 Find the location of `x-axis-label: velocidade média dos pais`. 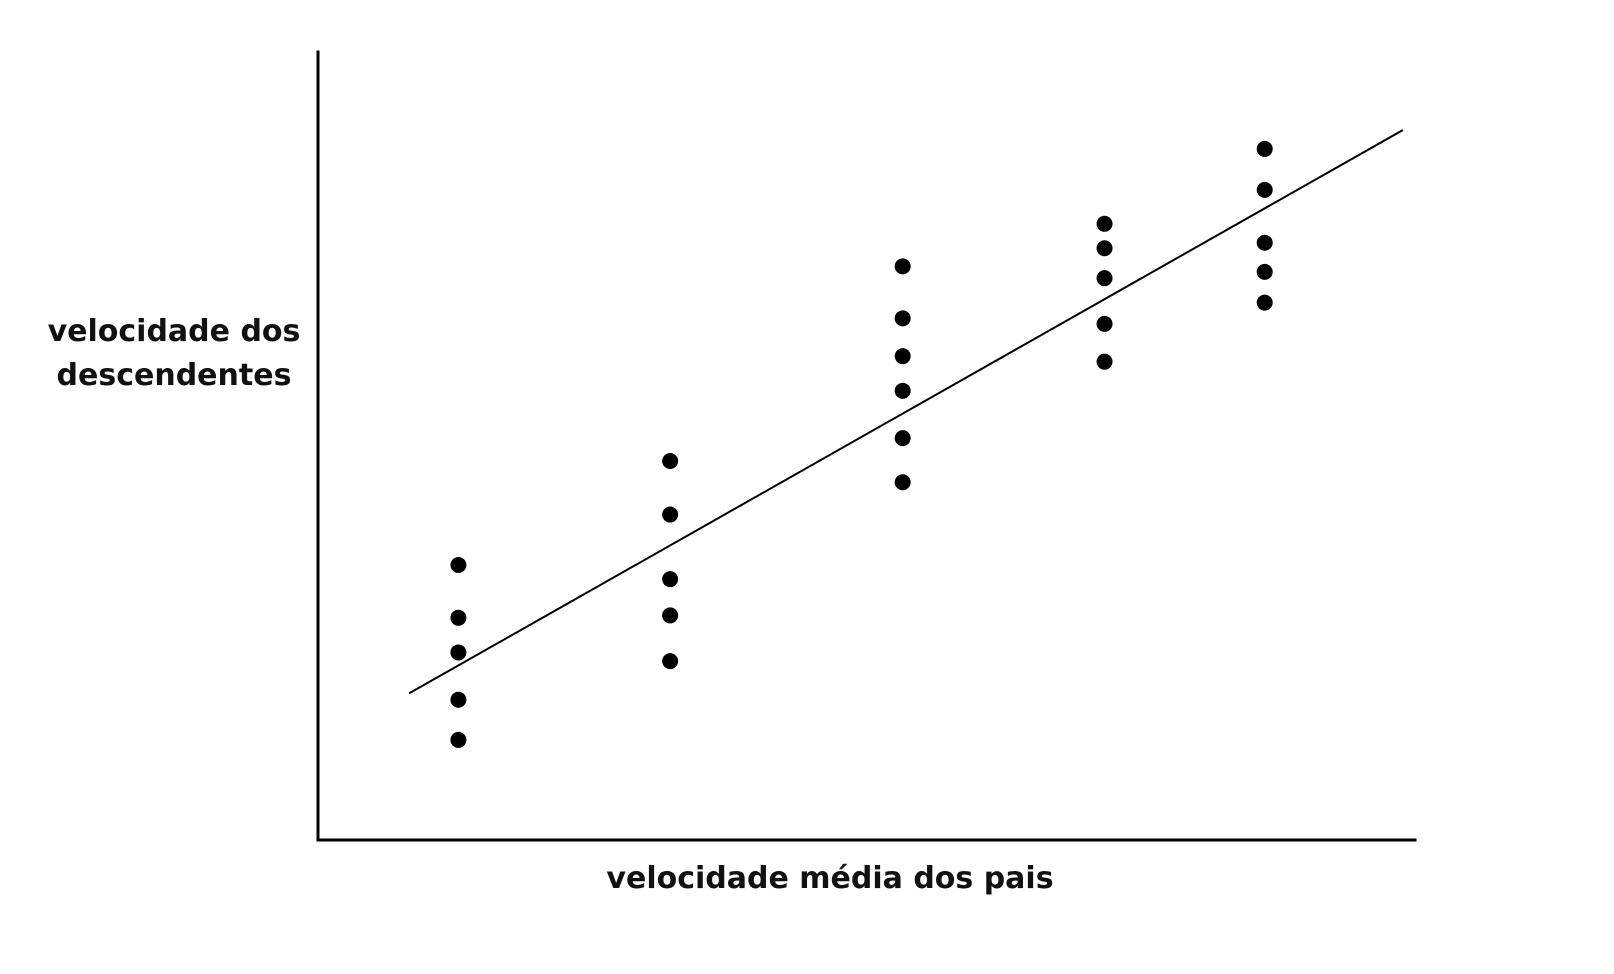

x-axis-label: velocidade média dos pais is located at coordinates (829, 878).